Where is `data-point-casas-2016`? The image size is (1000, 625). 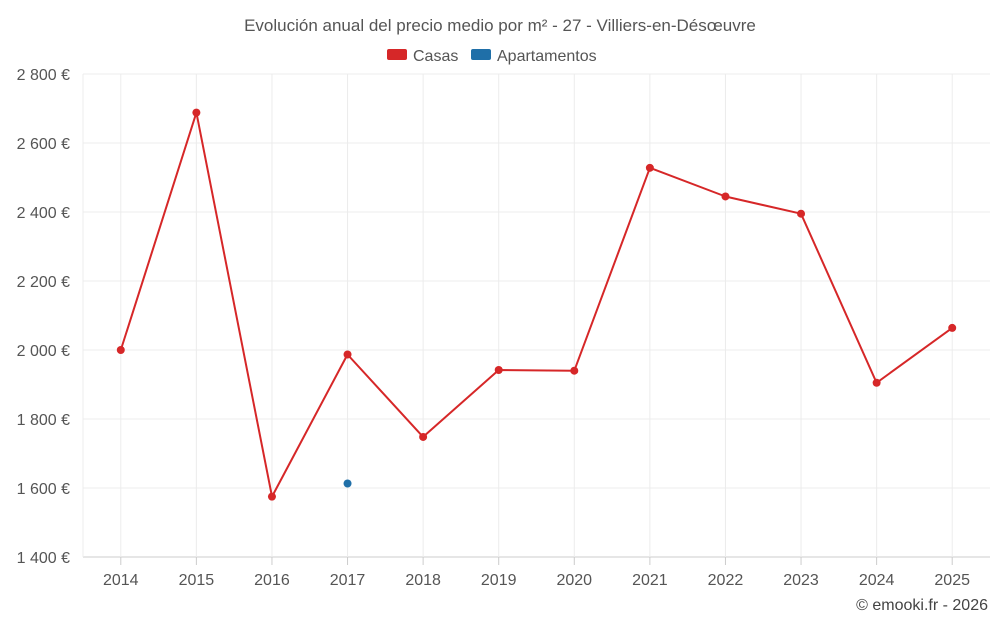
data-point-casas-2016 is located at coordinates (271, 496).